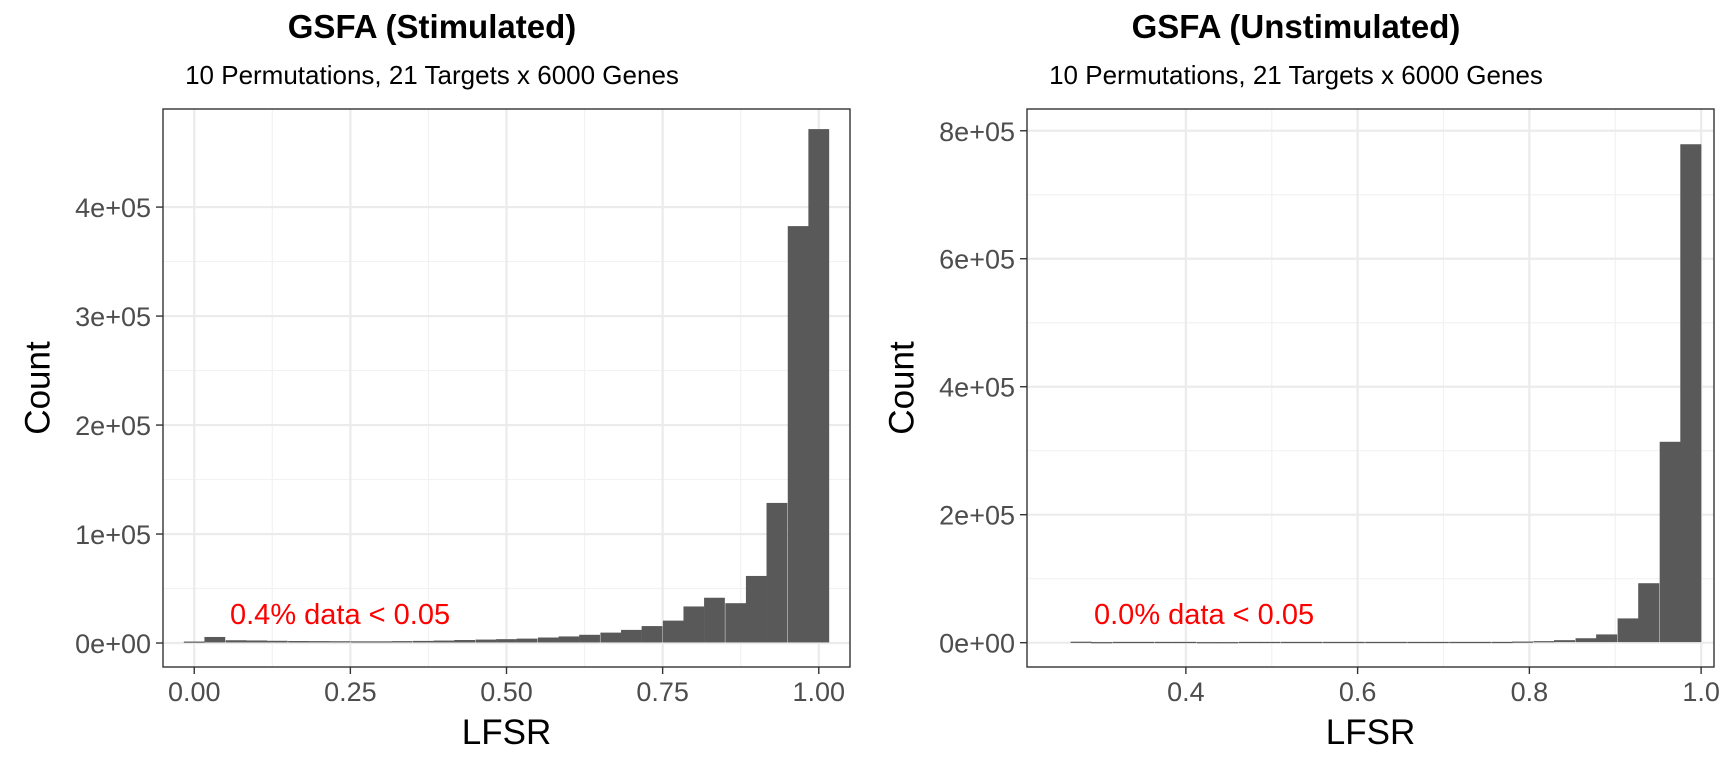 Image resolution: width=1728 pixels, height=768 pixels. I want to click on chart-title: GSFA (Stimulated), so click(432, 26).